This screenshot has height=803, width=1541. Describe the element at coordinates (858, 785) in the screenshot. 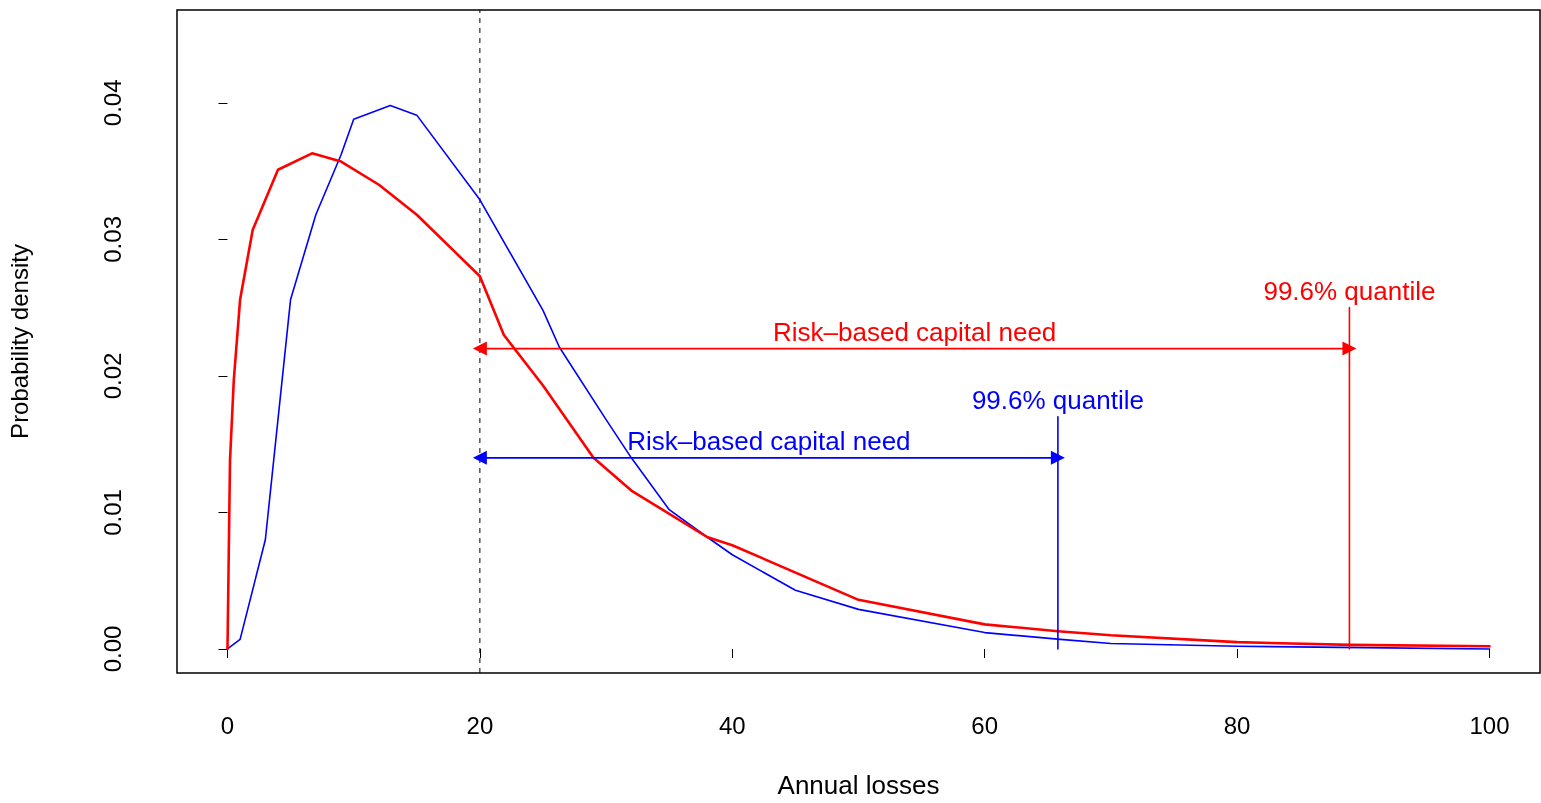

I see `x-axis-title: Annual losses` at that location.